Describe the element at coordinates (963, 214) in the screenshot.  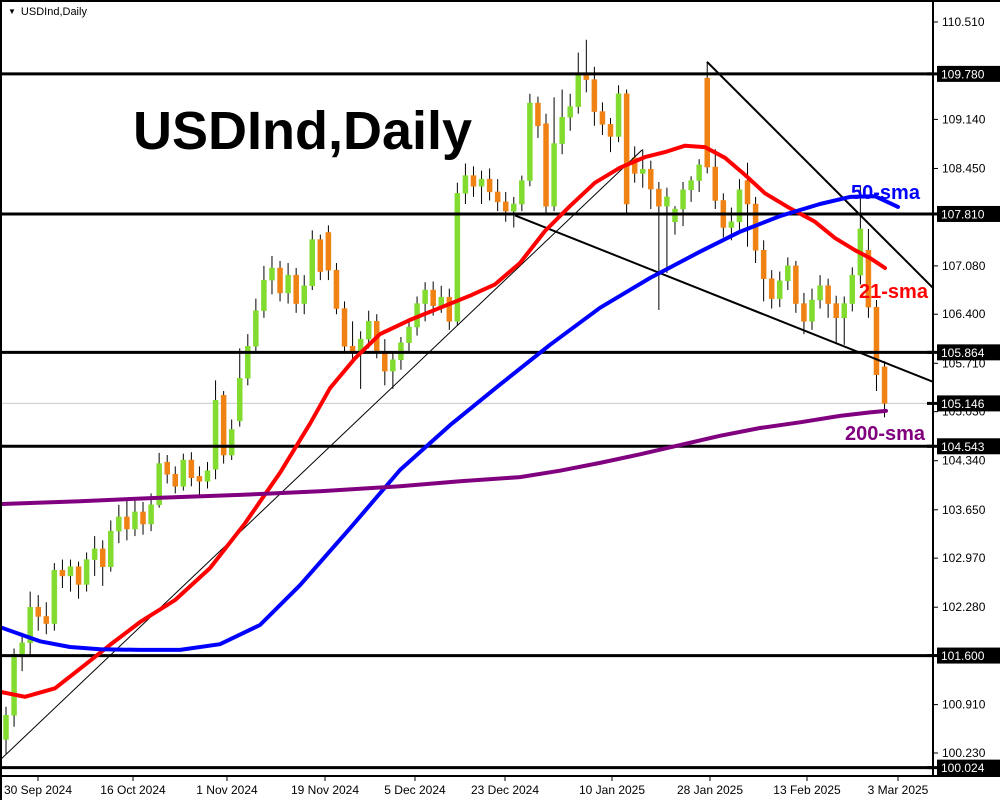
I see `price-label-value: 107.810` at that location.